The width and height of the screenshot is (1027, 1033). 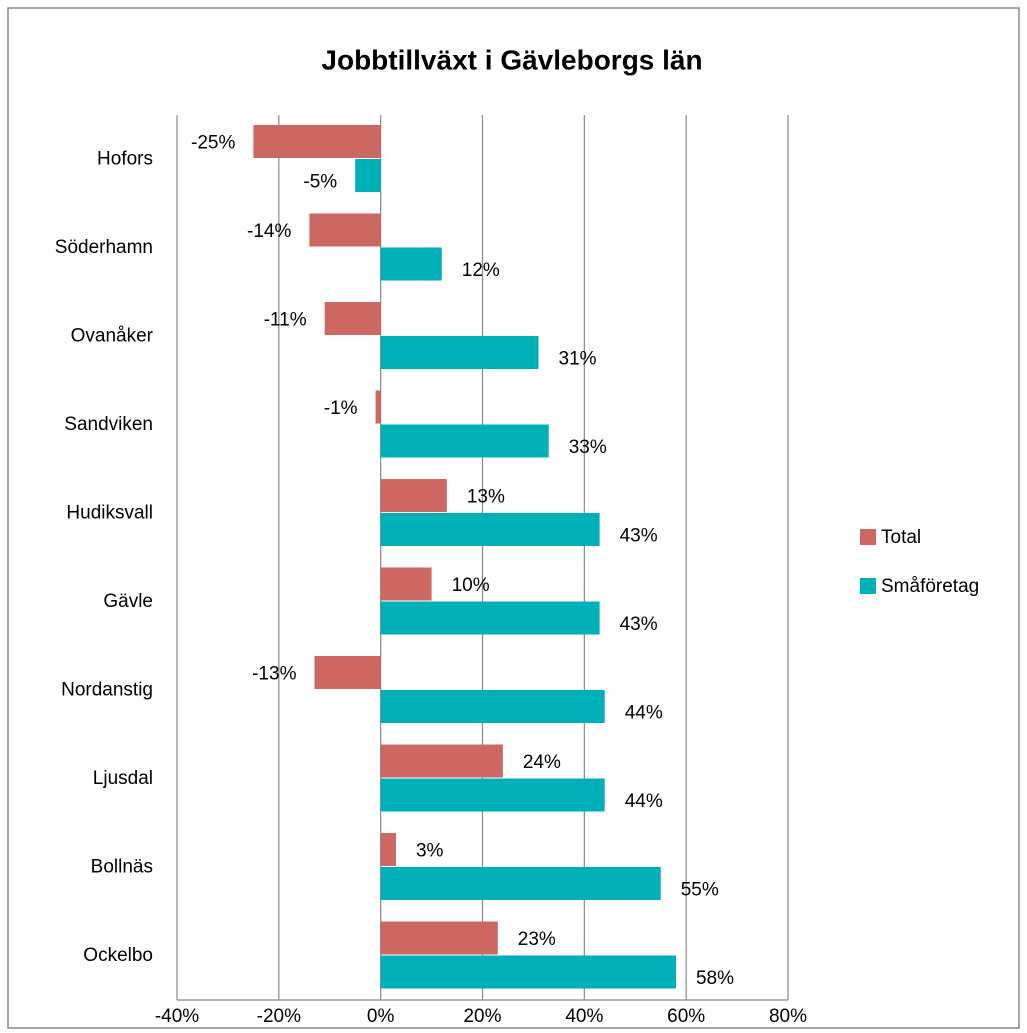 What do you see at coordinates (511, 59) in the screenshot?
I see `chart-title: Jobbtillväxt i Gävleborgs län` at bounding box center [511, 59].